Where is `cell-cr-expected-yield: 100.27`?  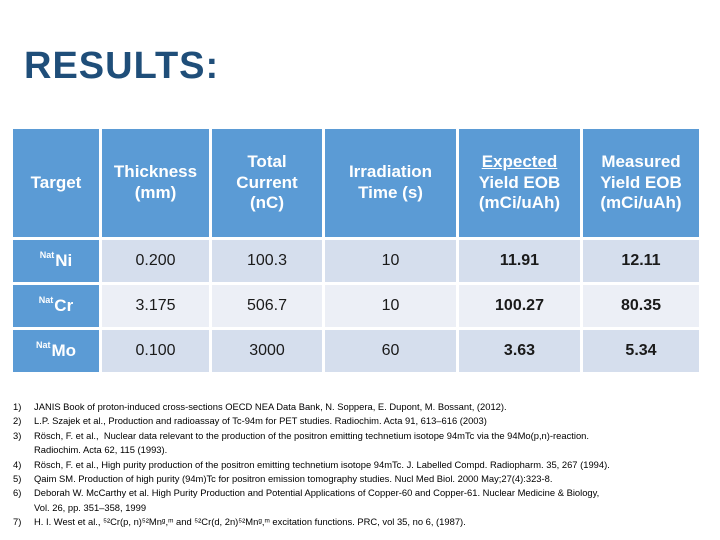 cell-cr-expected-yield: 100.27 is located at coordinates (519, 306).